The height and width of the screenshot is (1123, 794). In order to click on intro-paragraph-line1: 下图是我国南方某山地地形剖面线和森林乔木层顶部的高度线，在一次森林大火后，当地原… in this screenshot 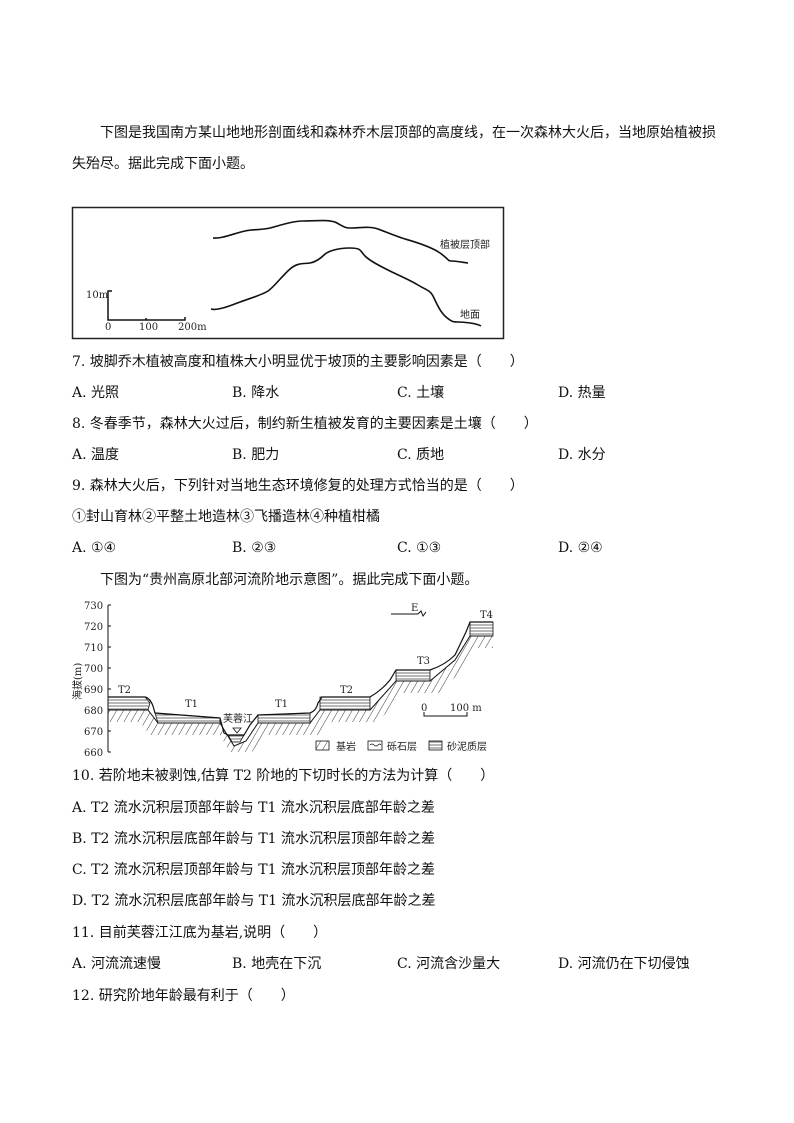, I will do `click(408, 133)`.